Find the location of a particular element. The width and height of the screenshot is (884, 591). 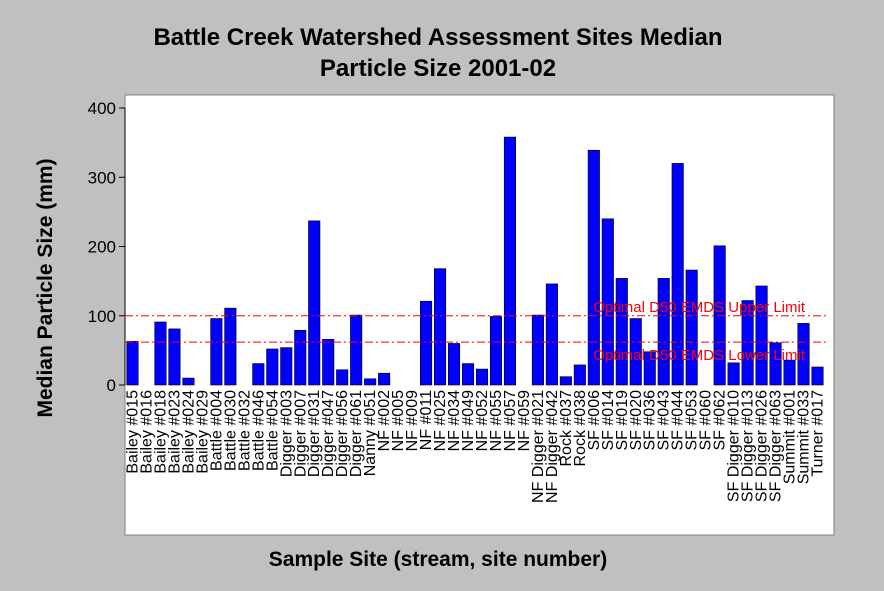

x-tick-label: Digger #031 is located at coordinates (314, 433).